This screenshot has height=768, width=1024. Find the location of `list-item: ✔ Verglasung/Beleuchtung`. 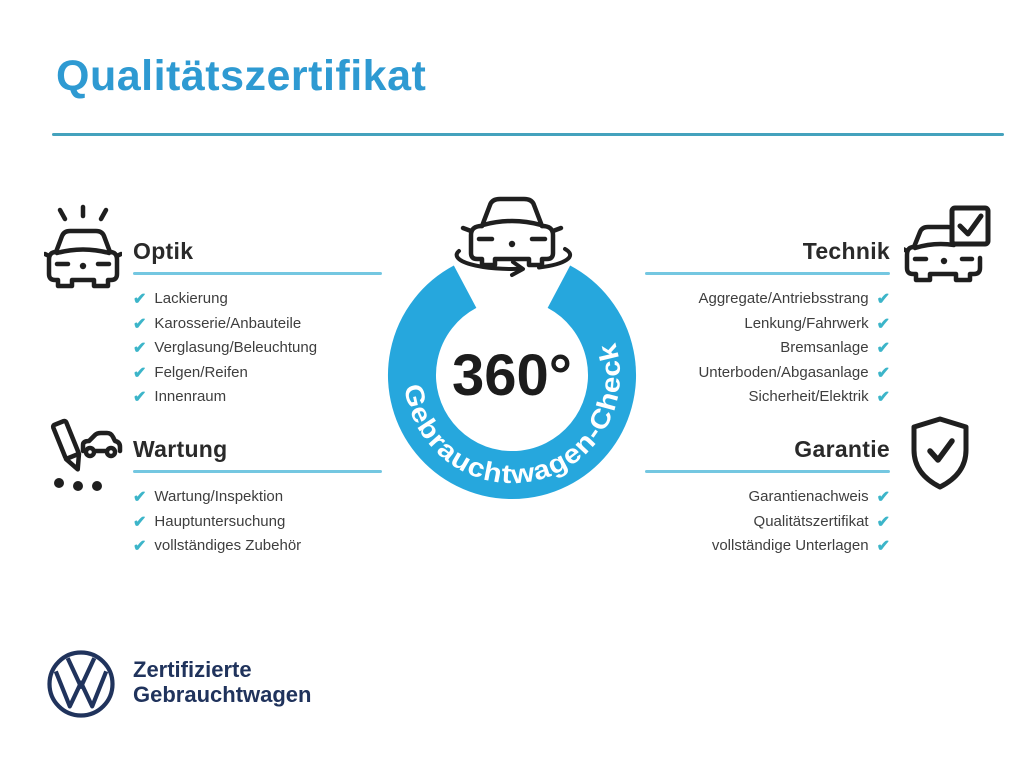

list-item: ✔ Verglasung/Beleuchtung is located at coordinates (261, 349).